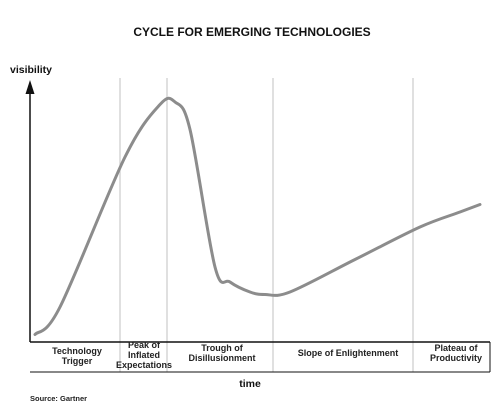 This screenshot has height=412, width=504. I want to click on phase-label-5-line-1: Plateau of, so click(456, 348).